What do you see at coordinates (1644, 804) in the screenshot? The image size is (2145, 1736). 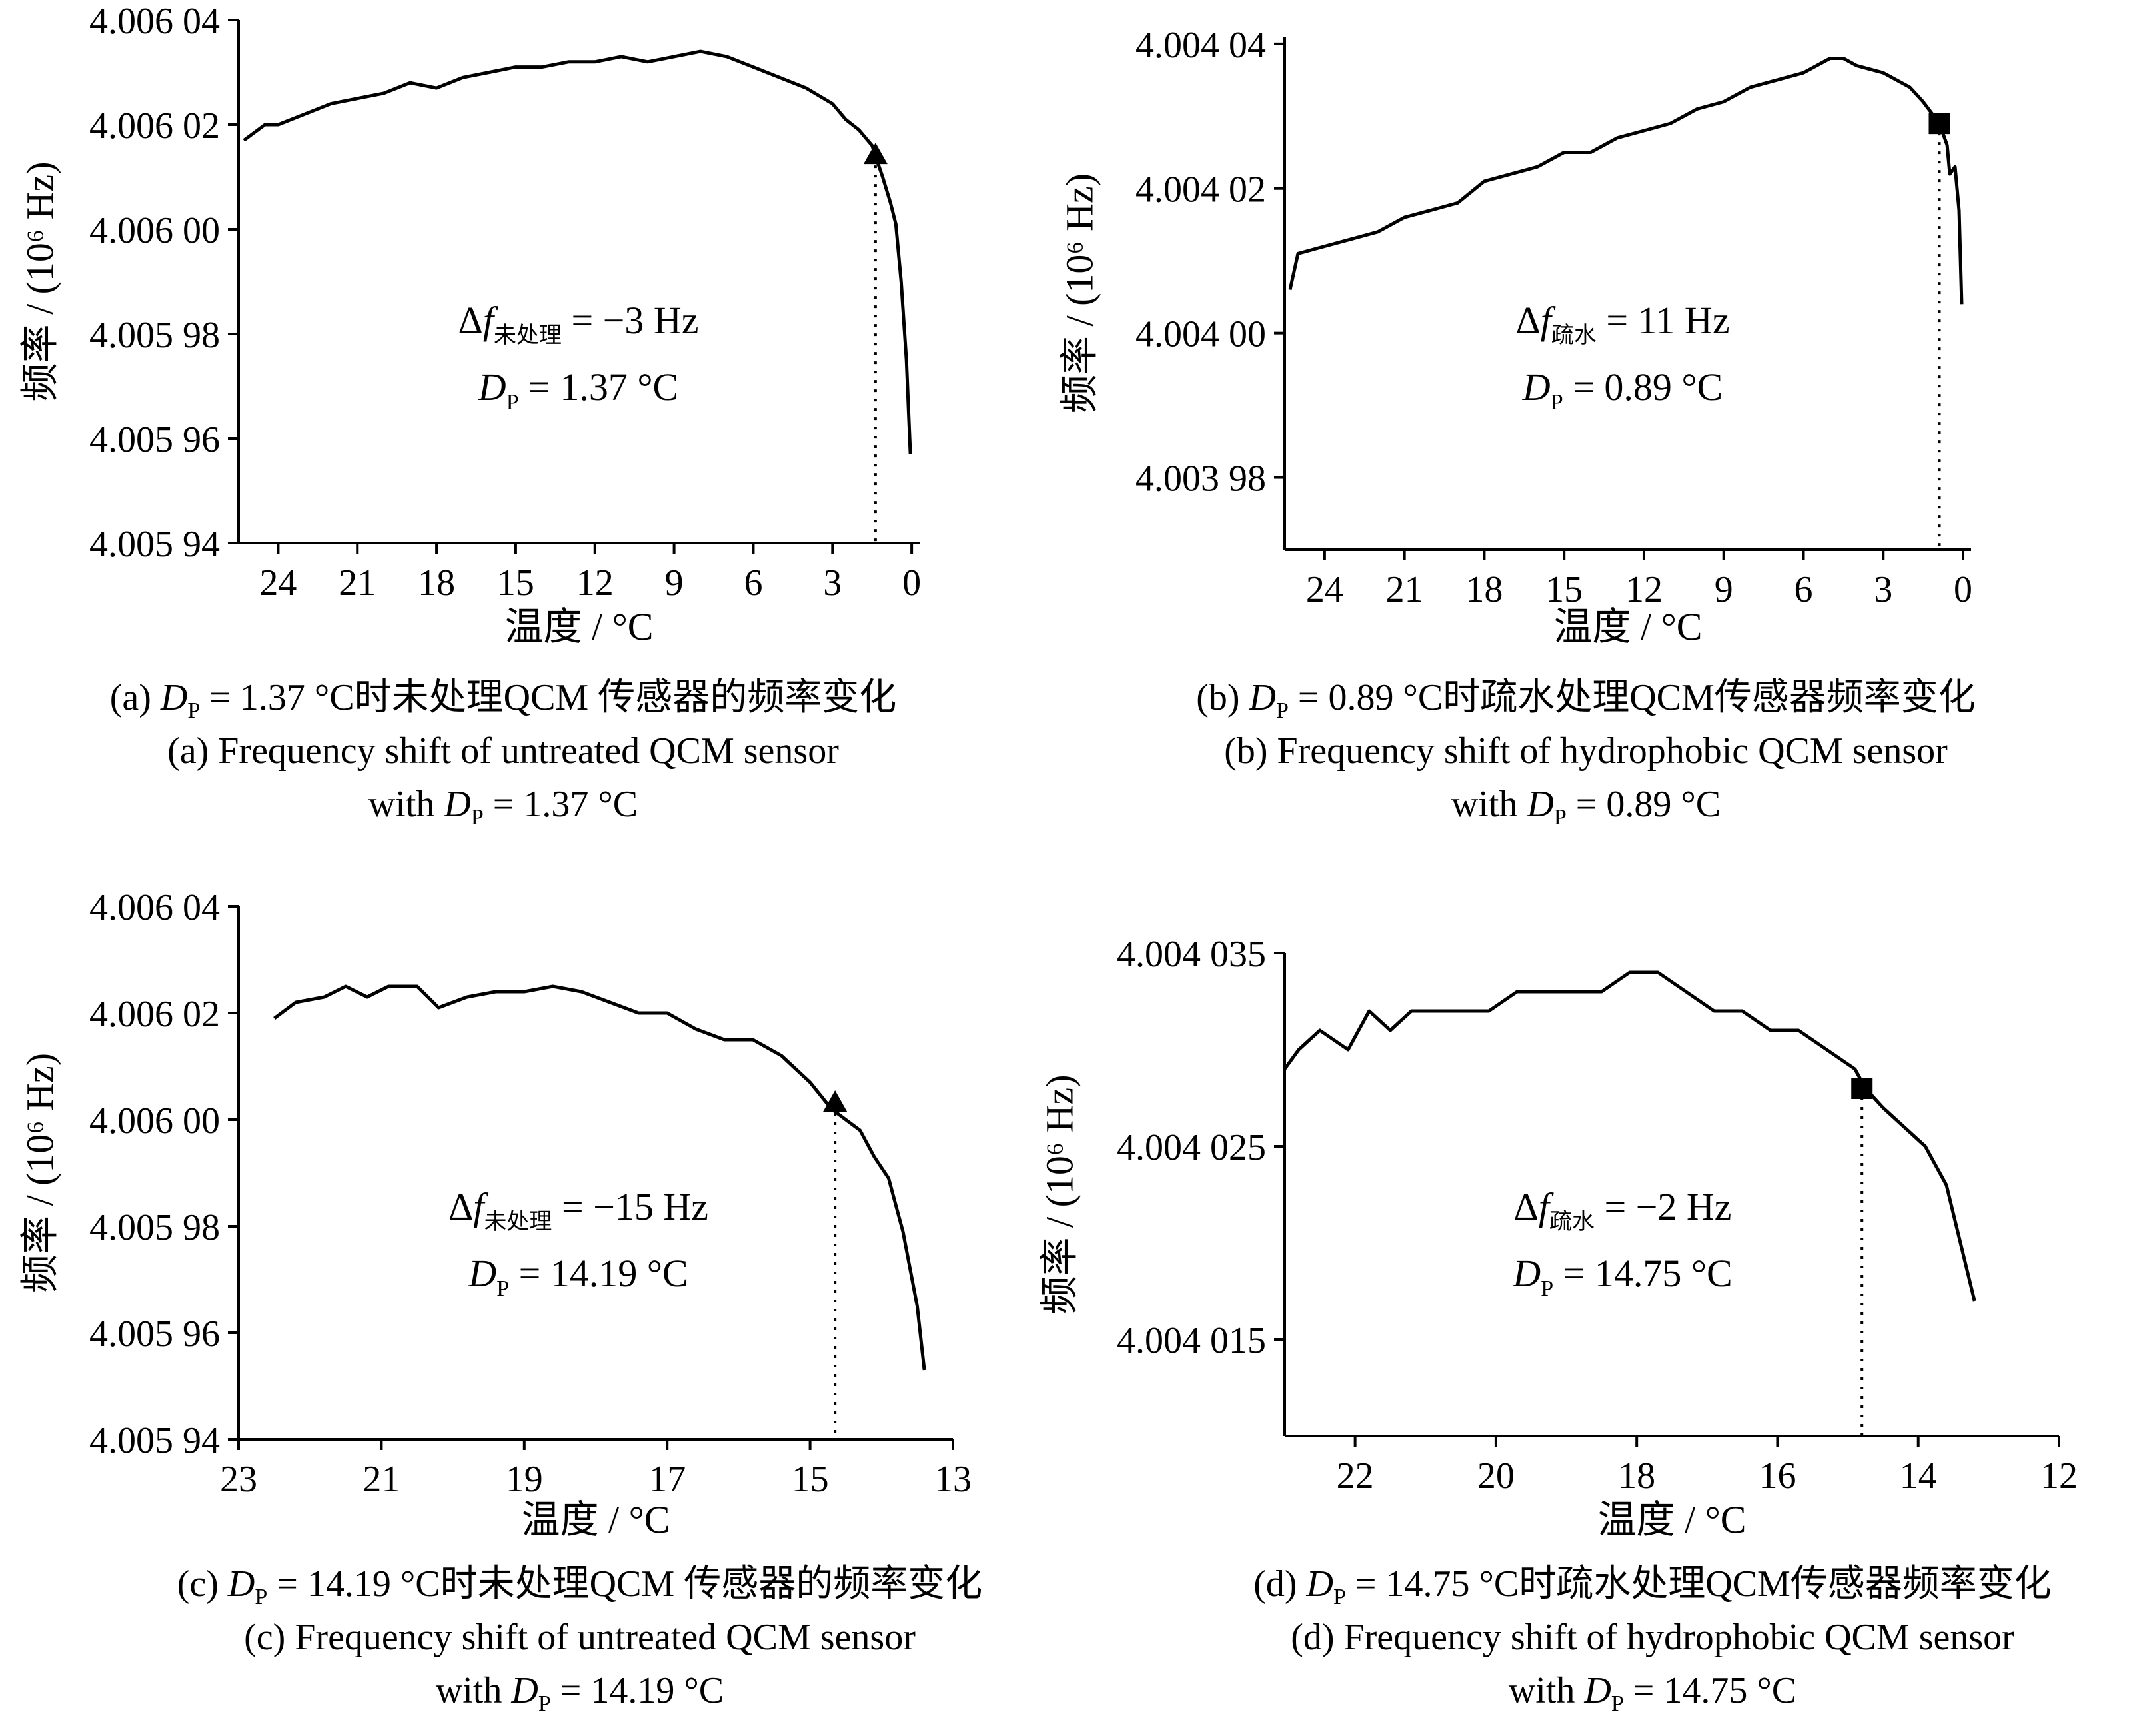 I see `caption-en-value: = 0.89 °C` at bounding box center [1644, 804].